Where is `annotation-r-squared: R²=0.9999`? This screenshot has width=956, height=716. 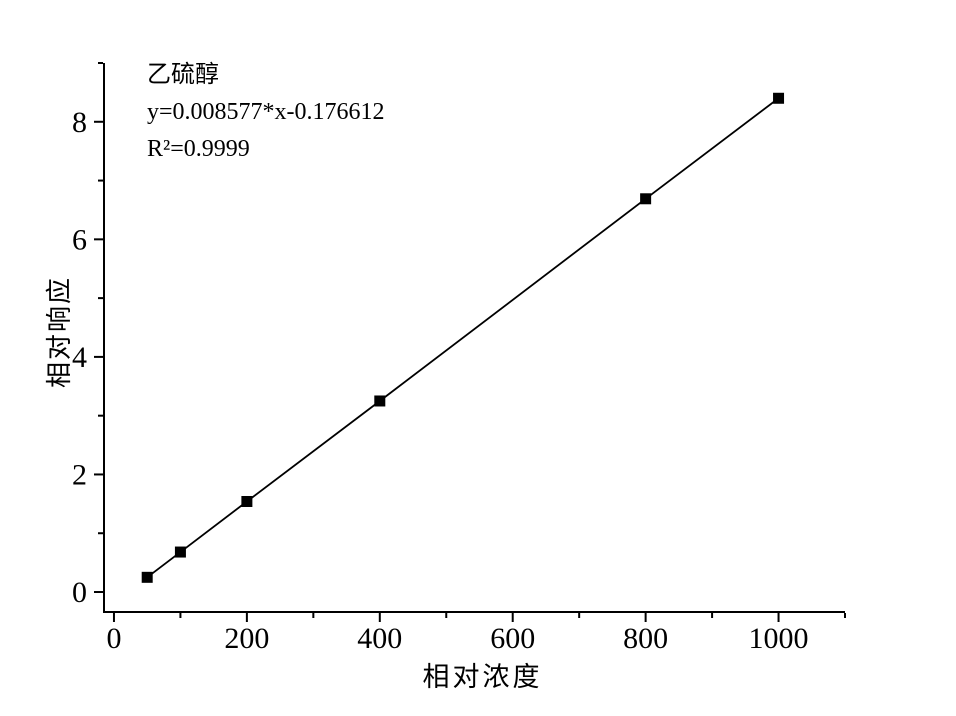 annotation-r-squared: R²=0.9999 is located at coordinates (198, 149).